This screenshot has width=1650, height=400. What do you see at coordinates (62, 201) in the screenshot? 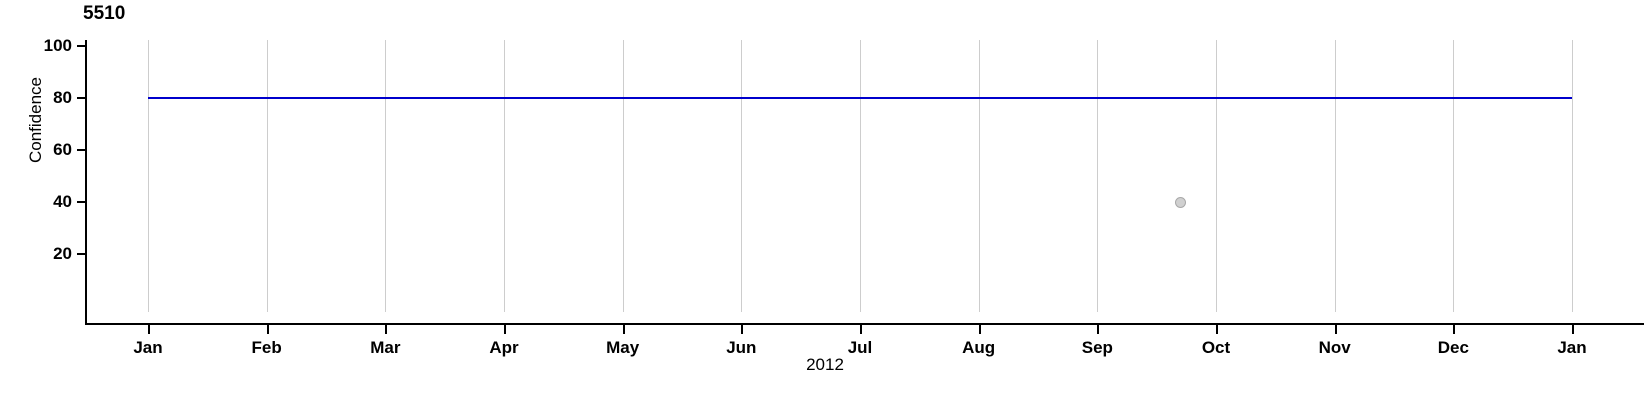
I see `y-tick-label-40: 40` at bounding box center [62, 201].